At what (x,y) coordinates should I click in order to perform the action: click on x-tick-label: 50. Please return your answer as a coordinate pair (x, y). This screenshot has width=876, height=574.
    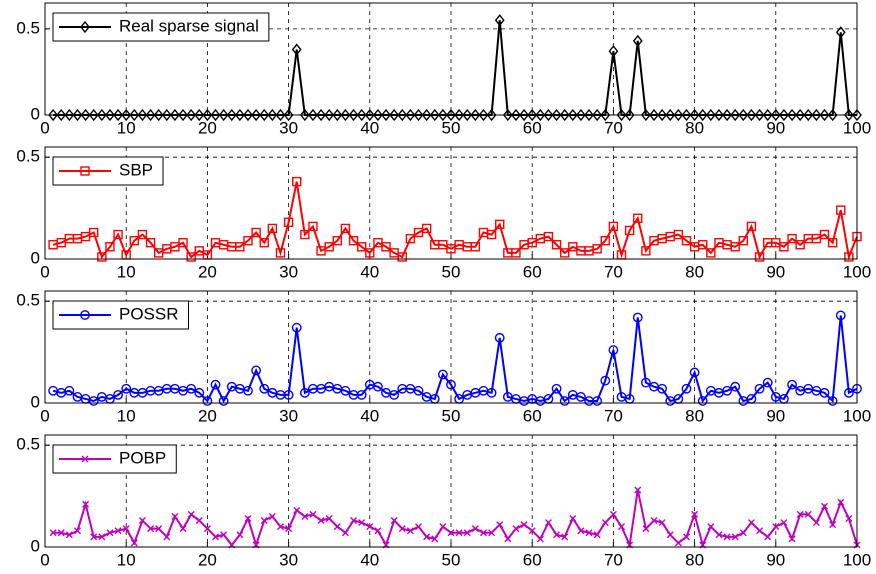
    Looking at the image, I should click on (451, 271).